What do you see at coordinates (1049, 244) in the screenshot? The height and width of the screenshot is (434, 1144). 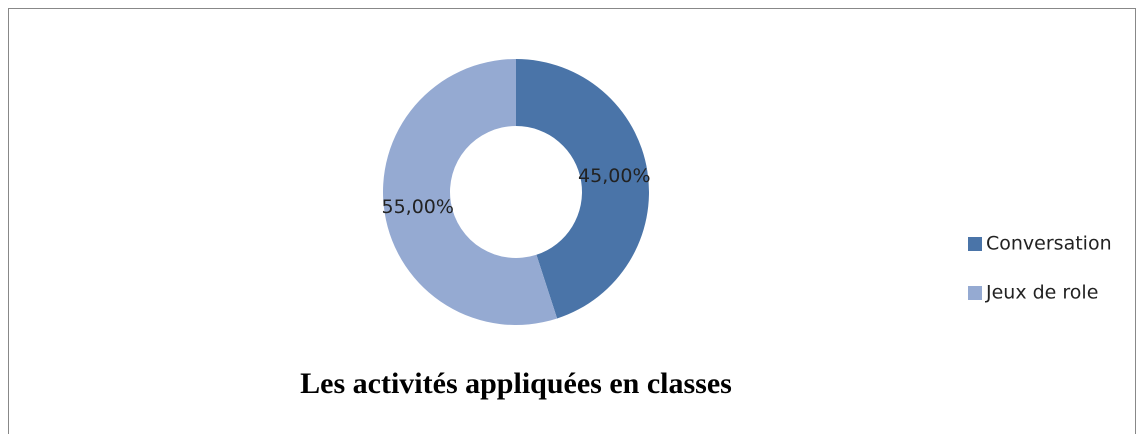 I see `legend-label: Conversation` at bounding box center [1049, 244].